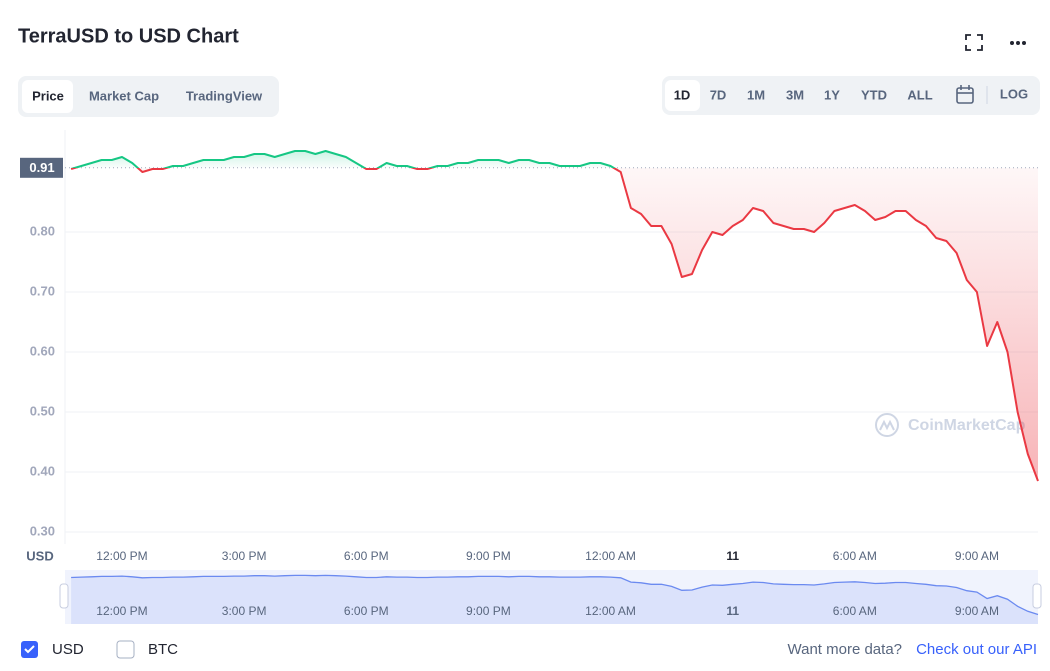 Image resolution: width=1050 pixels, height=671 pixels. Describe the element at coordinates (974, 42) in the screenshot. I see `fullscreen-icon` at that location.